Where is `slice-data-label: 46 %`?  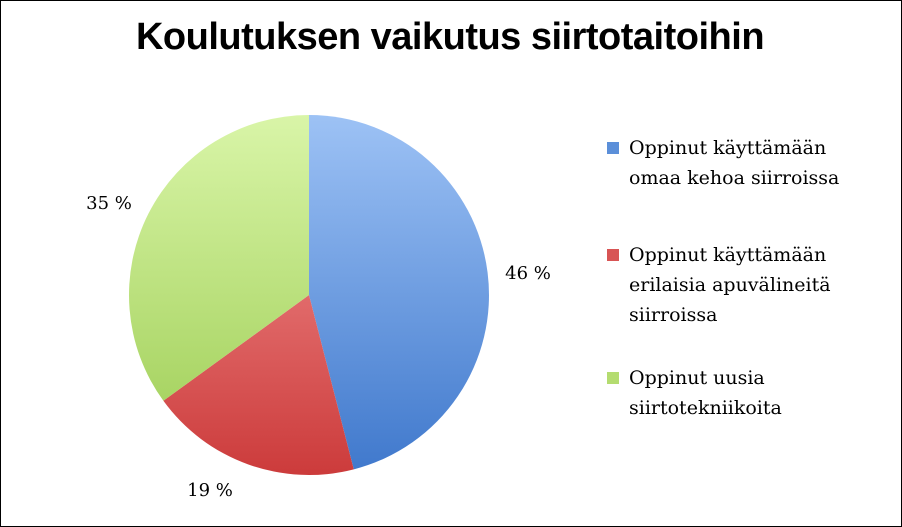 slice-data-label: 46 % is located at coordinates (528, 273).